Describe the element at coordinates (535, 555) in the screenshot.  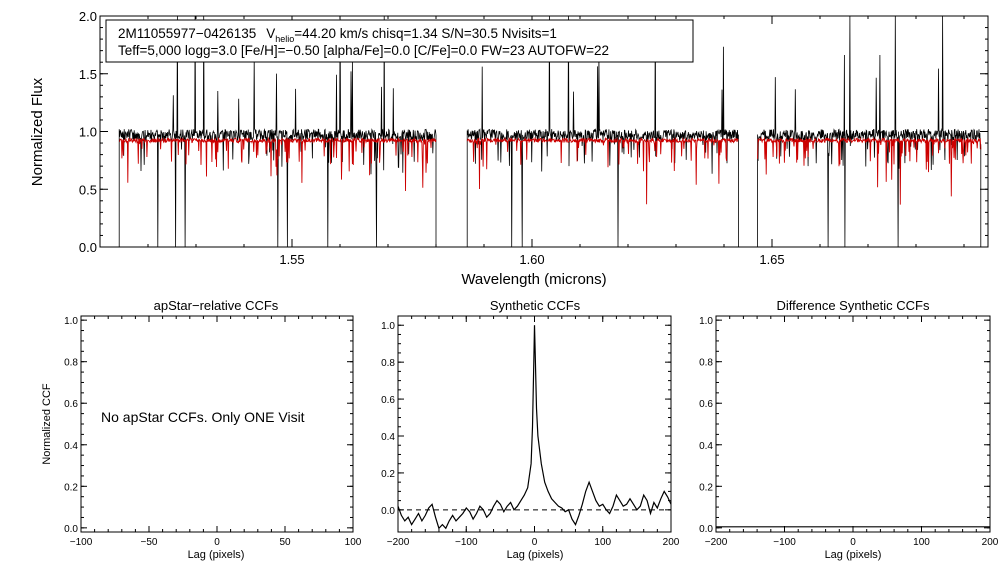
I see `synthetic-ccf-x-axis-title: Lag (pixels)` at that location.